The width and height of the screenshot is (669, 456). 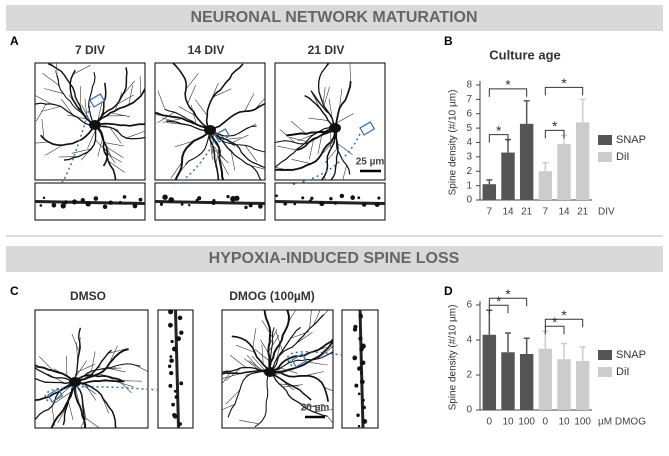 I want to click on y-tick-label: 7, so click(x=469, y=99).